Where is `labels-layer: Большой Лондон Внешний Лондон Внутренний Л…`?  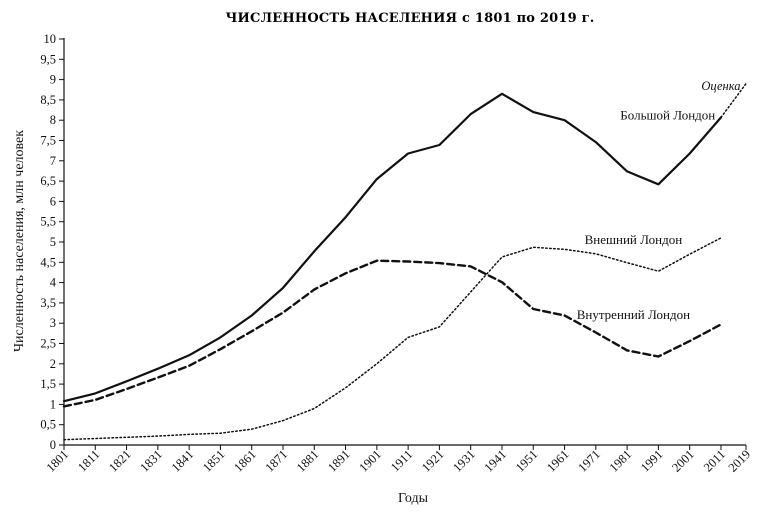 labels-layer: Большой Лондон Внешний Лондон Внутренний Л… is located at coordinates (659, 200).